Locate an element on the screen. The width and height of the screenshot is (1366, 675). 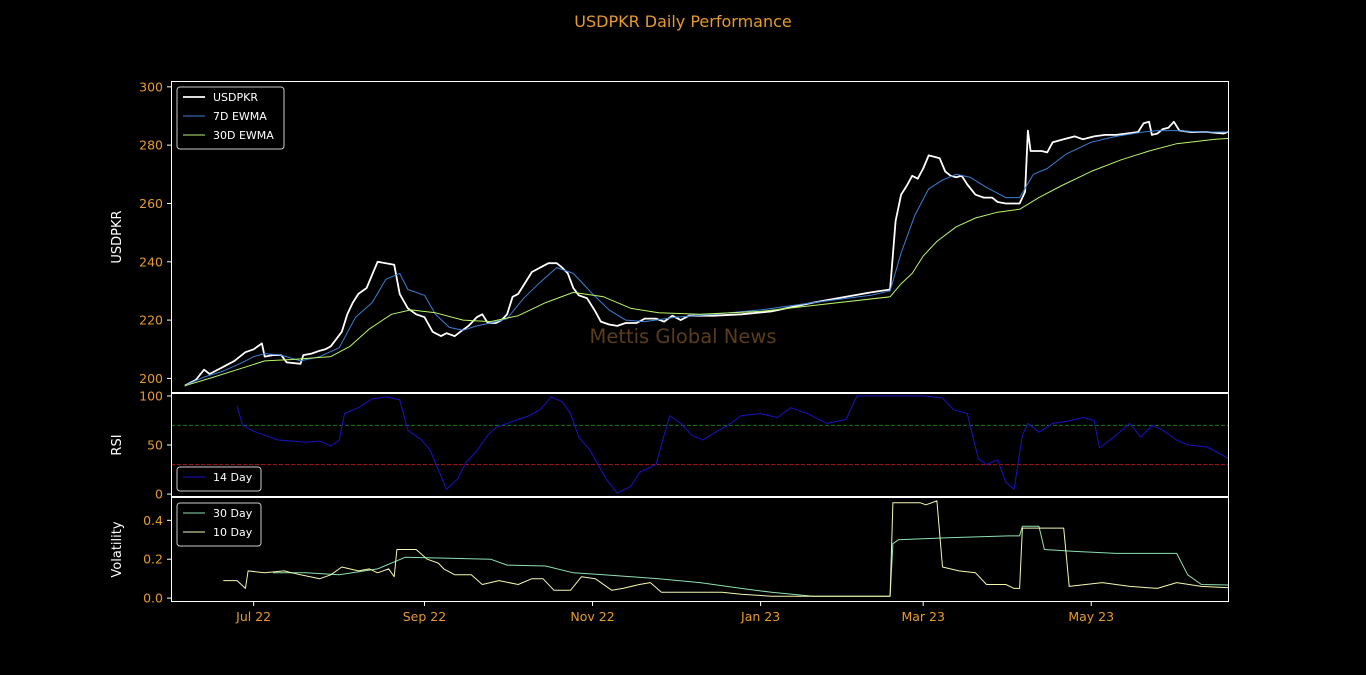
xtick-label: Sep 22 is located at coordinates (424, 616).